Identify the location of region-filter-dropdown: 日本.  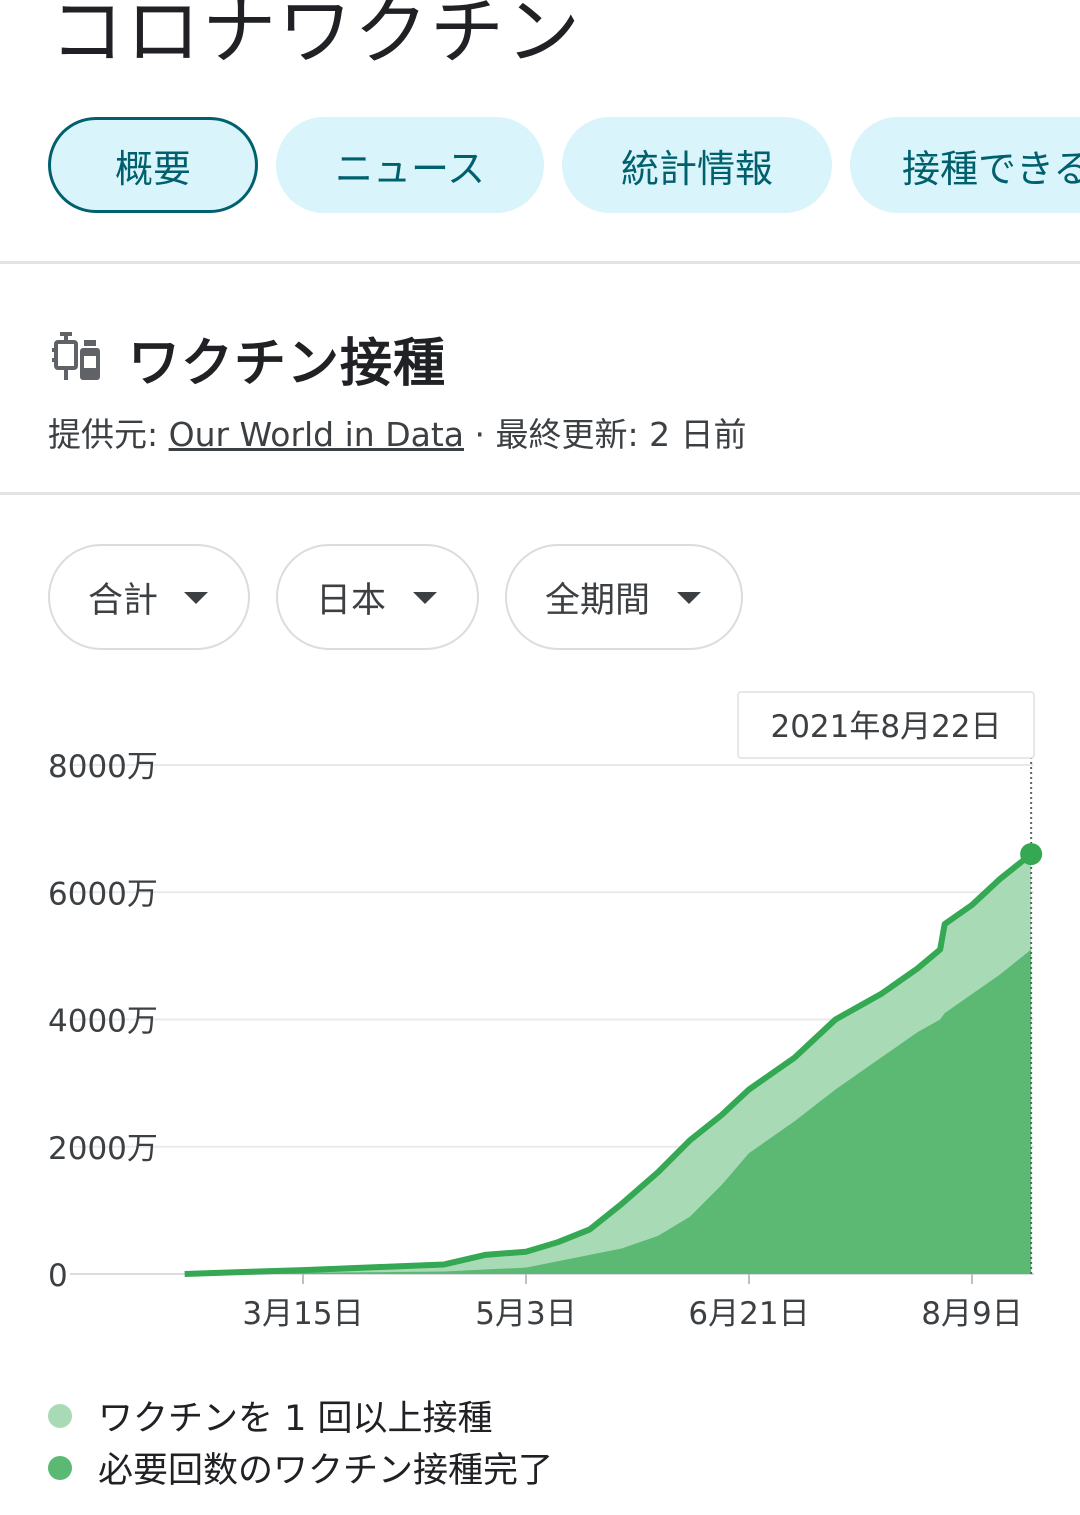
(377, 597).